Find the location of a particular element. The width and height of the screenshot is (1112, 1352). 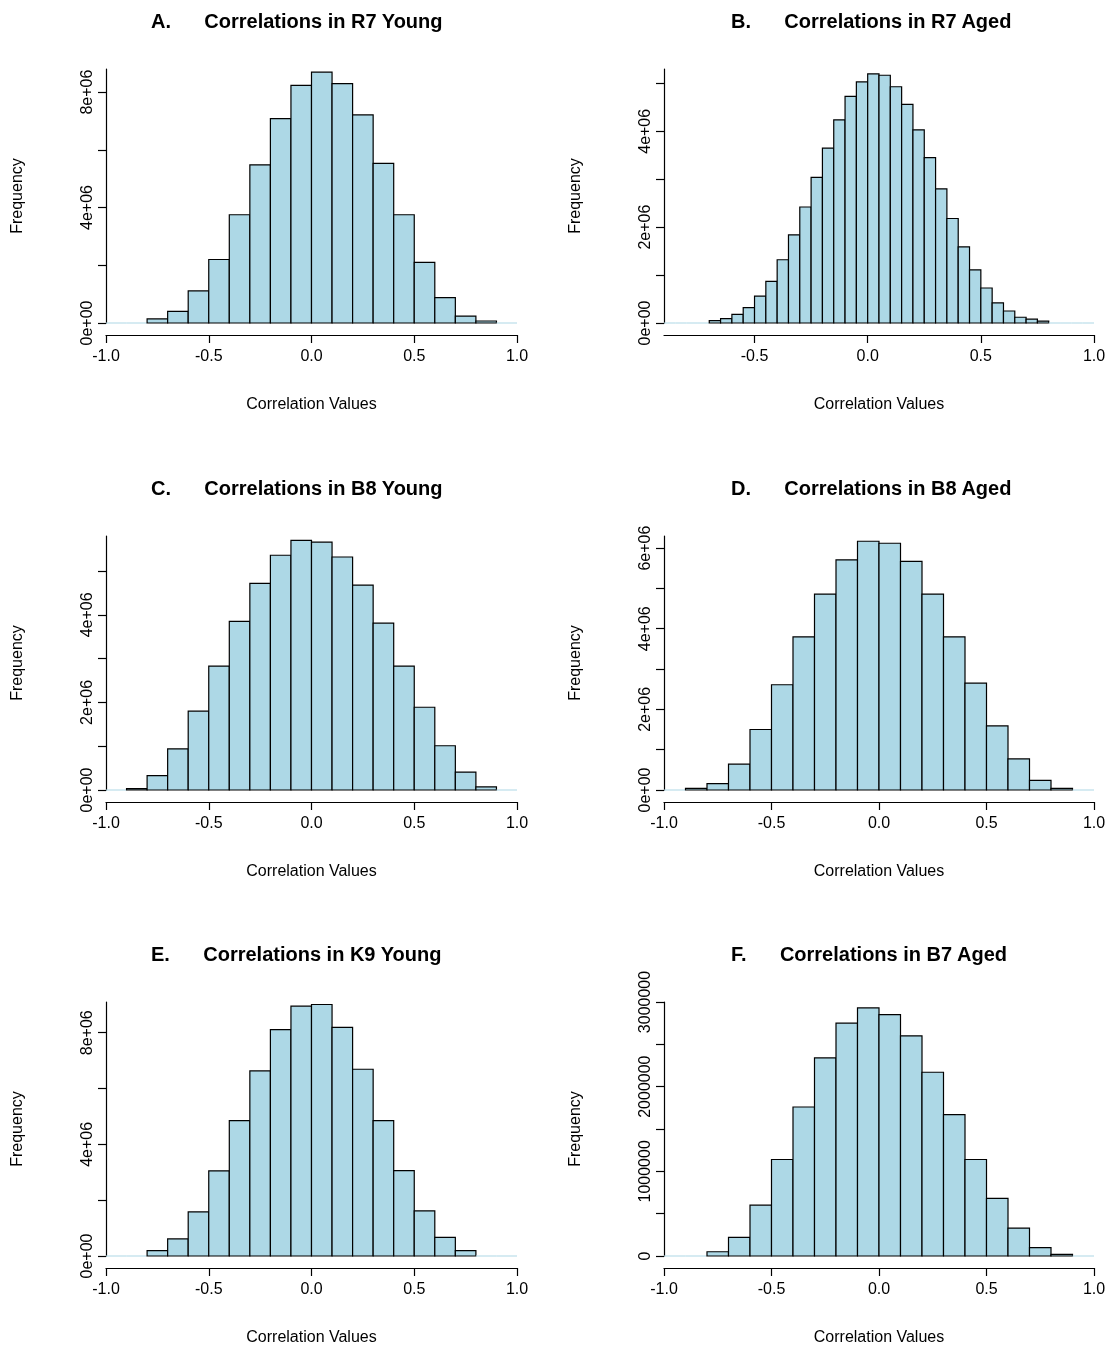

chart-title: A. Correlations in R7 Young is located at coordinates (297, 21).